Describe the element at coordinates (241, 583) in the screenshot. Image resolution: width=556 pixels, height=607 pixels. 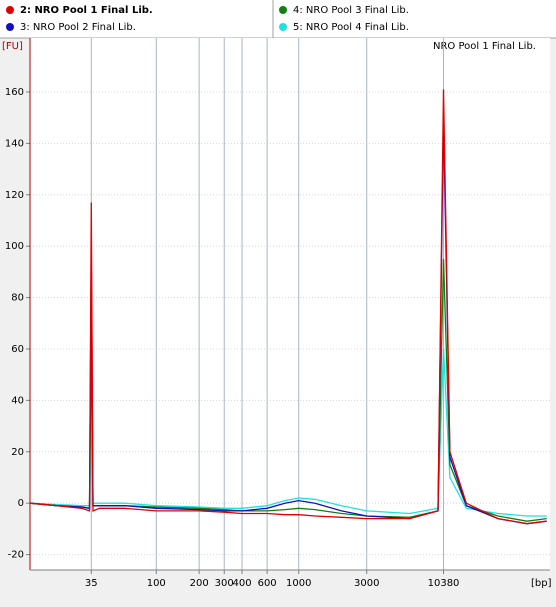
I see `x-tick-label: 400` at that location.